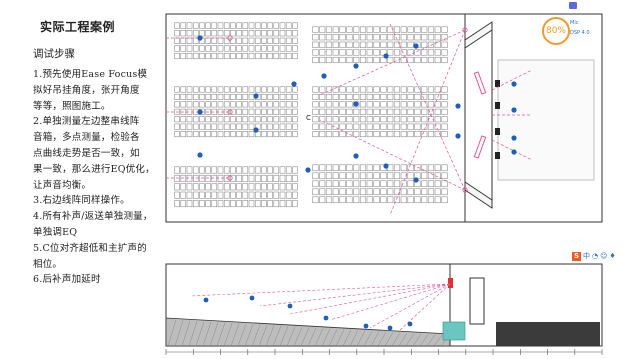 The width and height of the screenshot is (630, 359). What do you see at coordinates (576, 256) in the screenshot?
I see `toolbar-logo-icon: S` at bounding box center [576, 256].